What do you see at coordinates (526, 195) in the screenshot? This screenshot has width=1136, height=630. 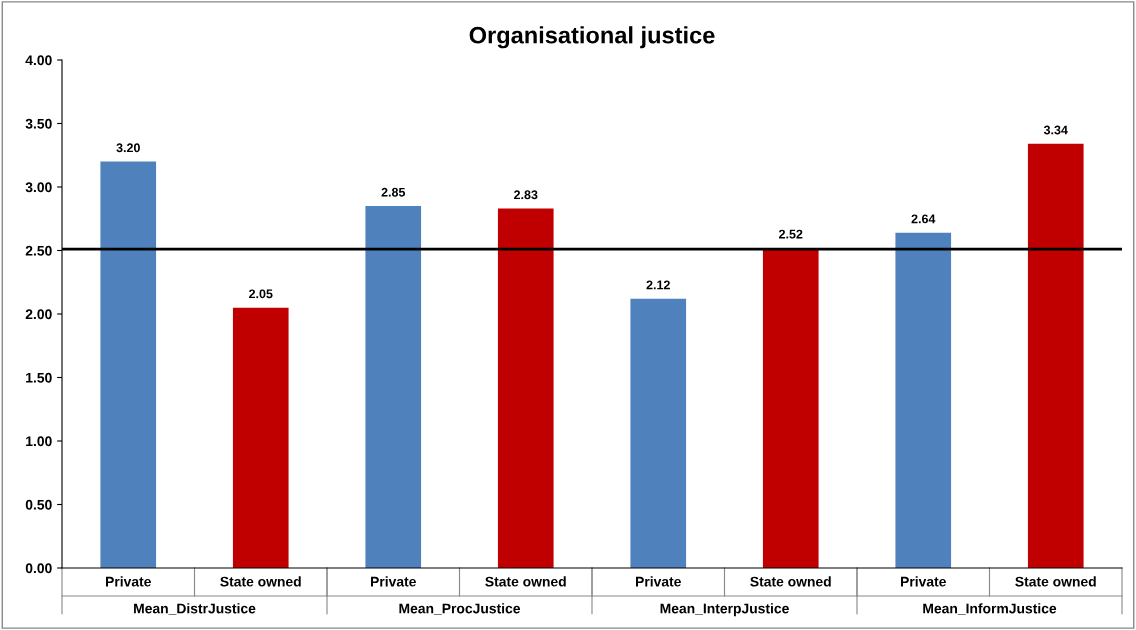 I see `data-label: 2.83` at bounding box center [526, 195].